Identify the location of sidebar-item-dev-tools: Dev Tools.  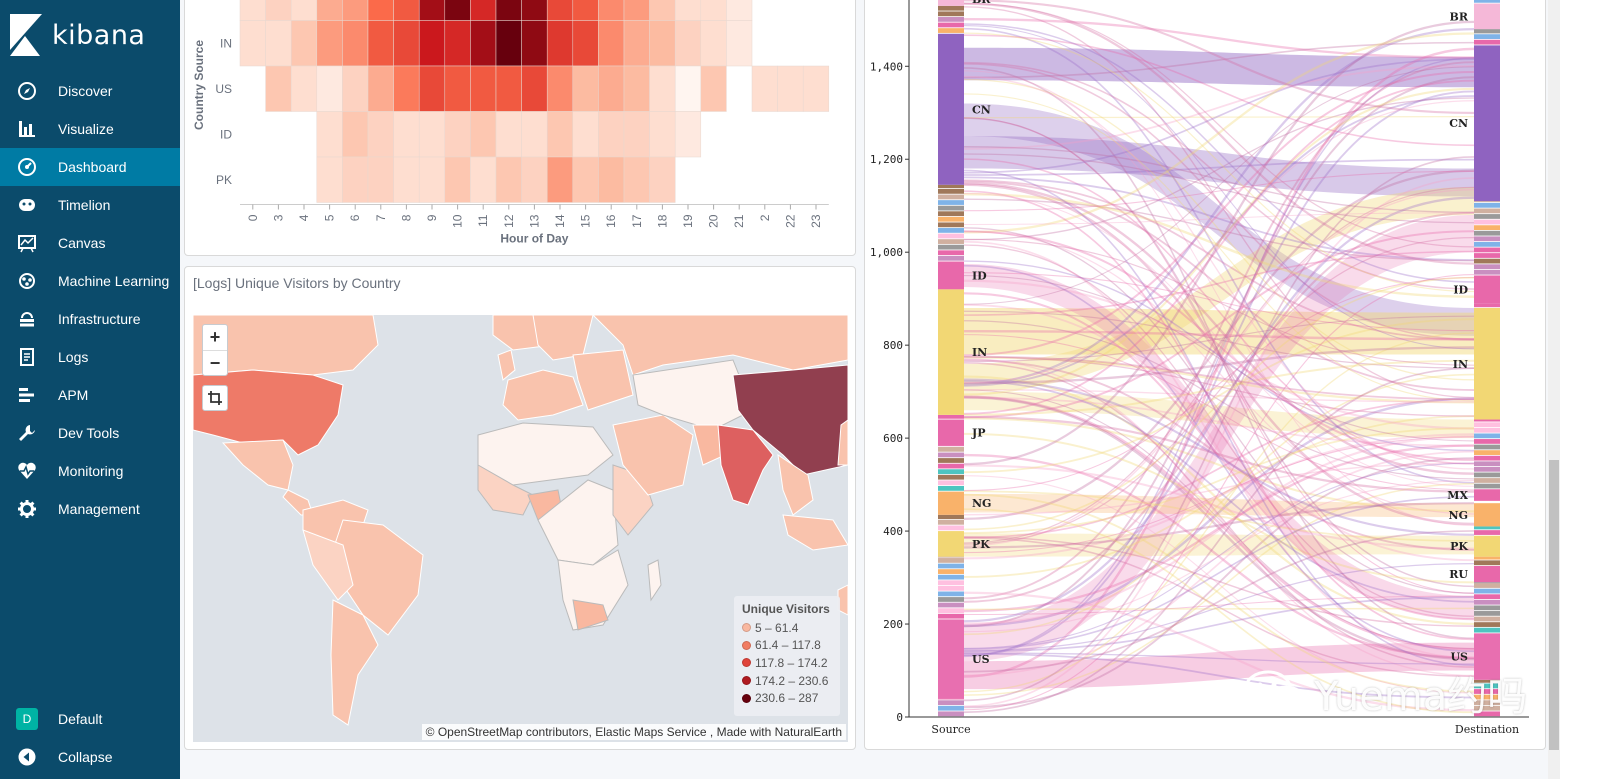
(90, 433).